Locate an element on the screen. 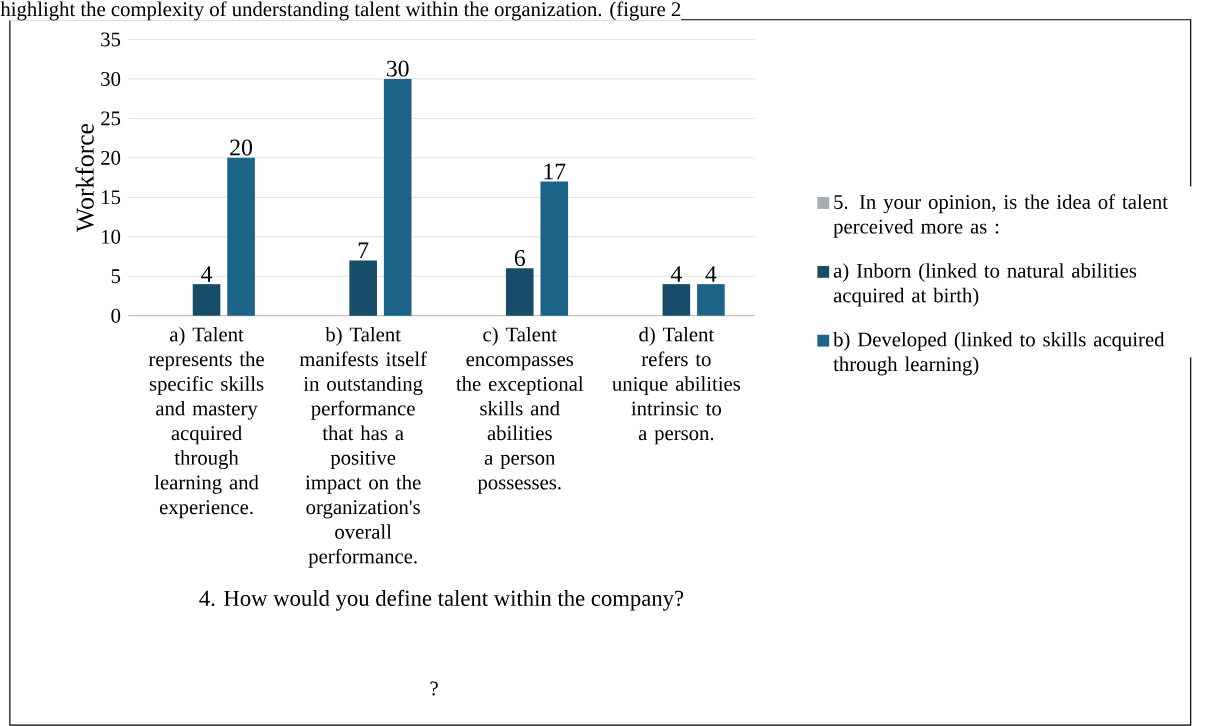 The width and height of the screenshot is (1208, 726). y-tick-label: 10 is located at coordinates (111, 236).